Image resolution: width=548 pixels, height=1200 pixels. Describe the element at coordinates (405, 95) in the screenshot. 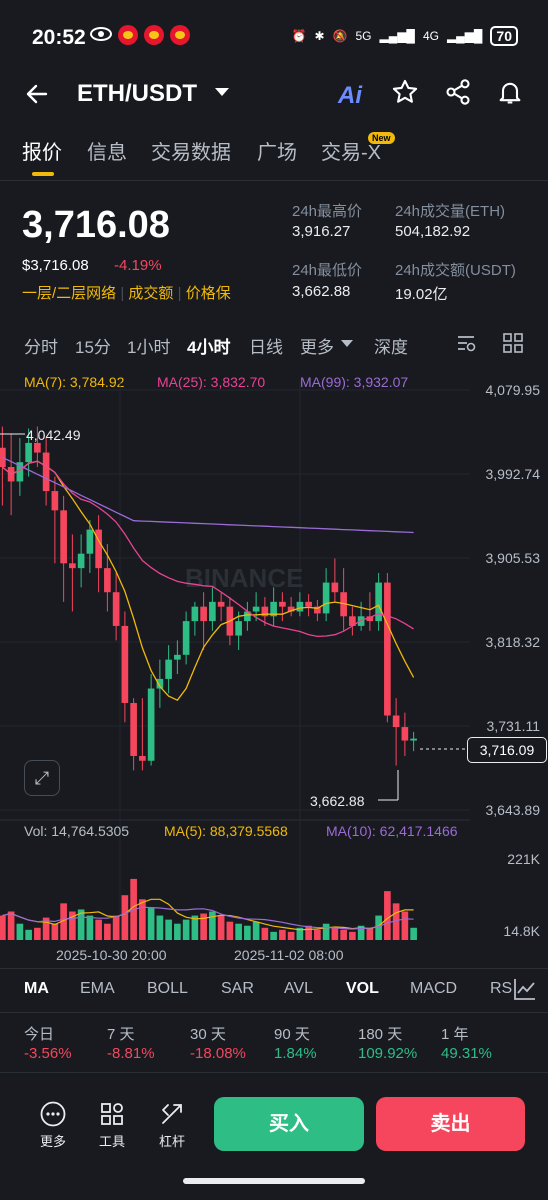

I see `star-icon` at that location.